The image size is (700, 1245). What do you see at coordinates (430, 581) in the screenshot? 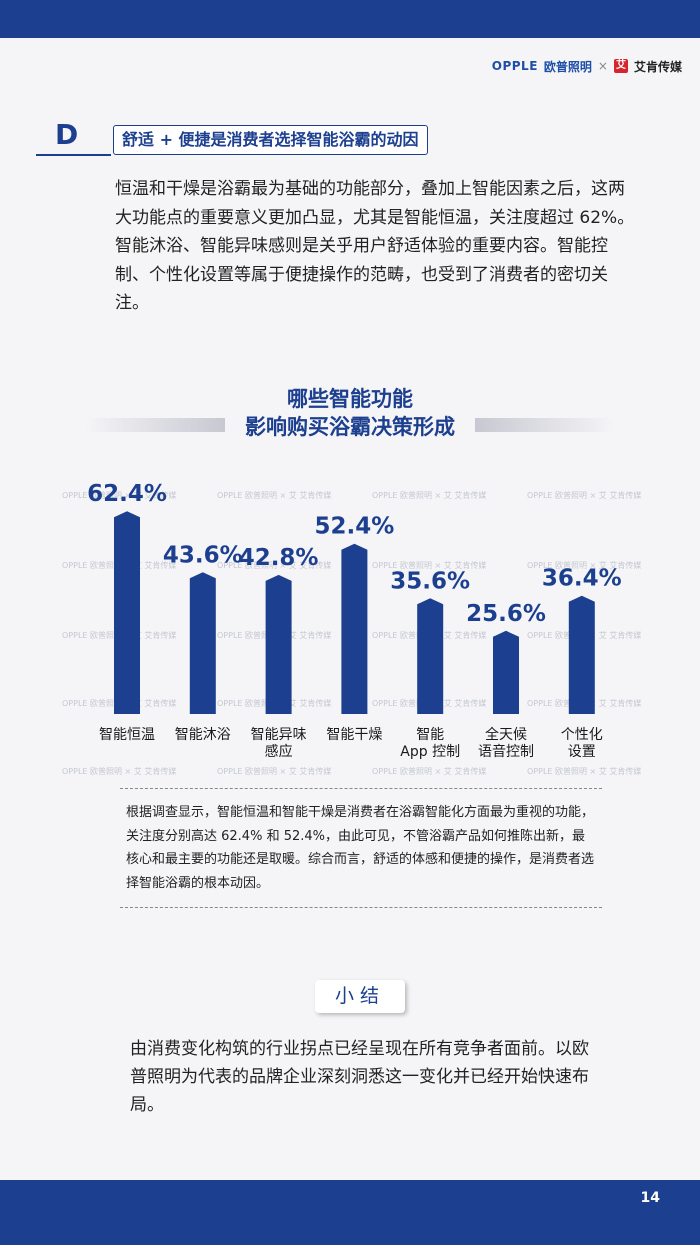
I see `bar-value-label: 35.6%` at bounding box center [430, 581].